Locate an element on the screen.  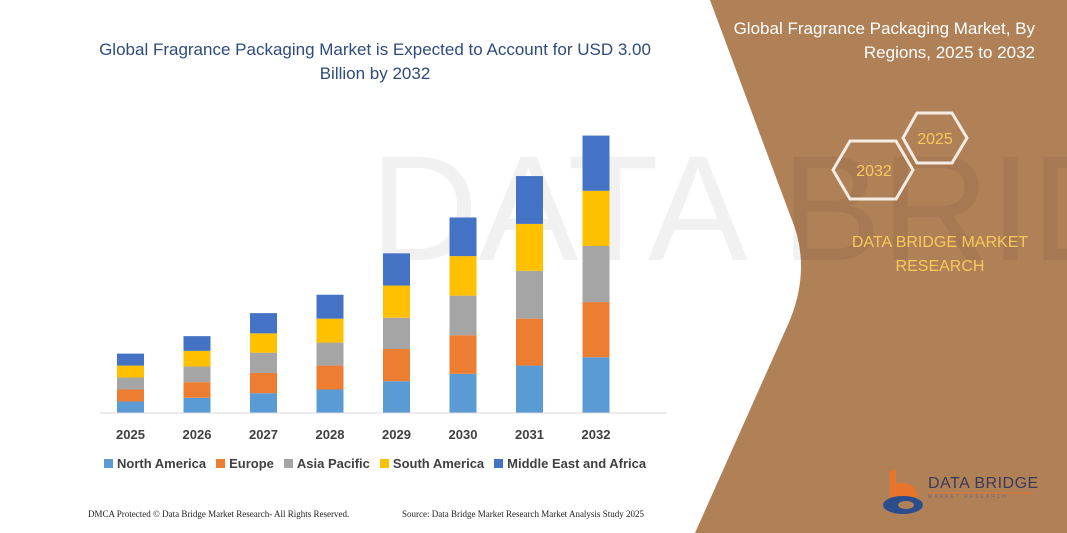
legend-item-north-america: North America is located at coordinates (155, 463).